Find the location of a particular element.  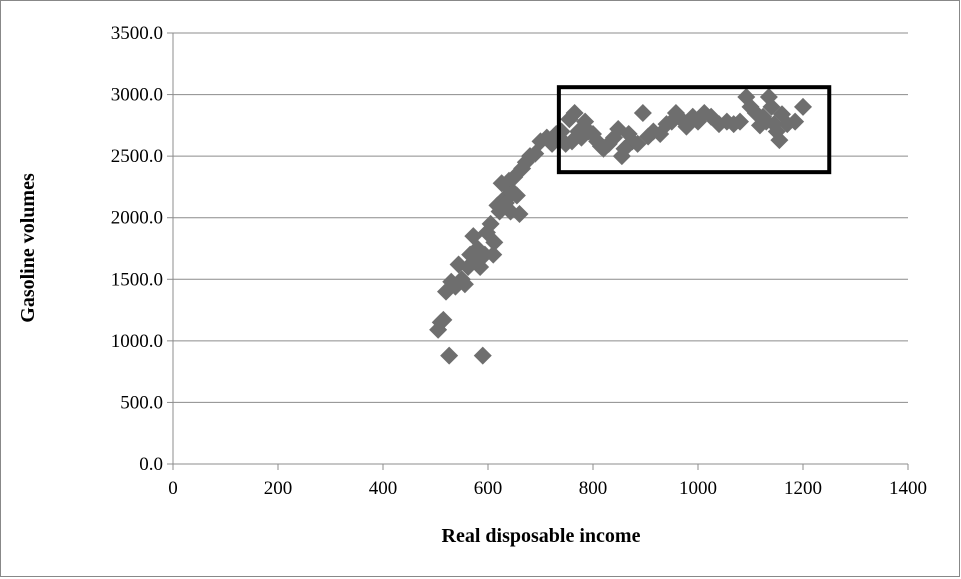

y-tick-label: 3000.0 is located at coordinates (137, 95).